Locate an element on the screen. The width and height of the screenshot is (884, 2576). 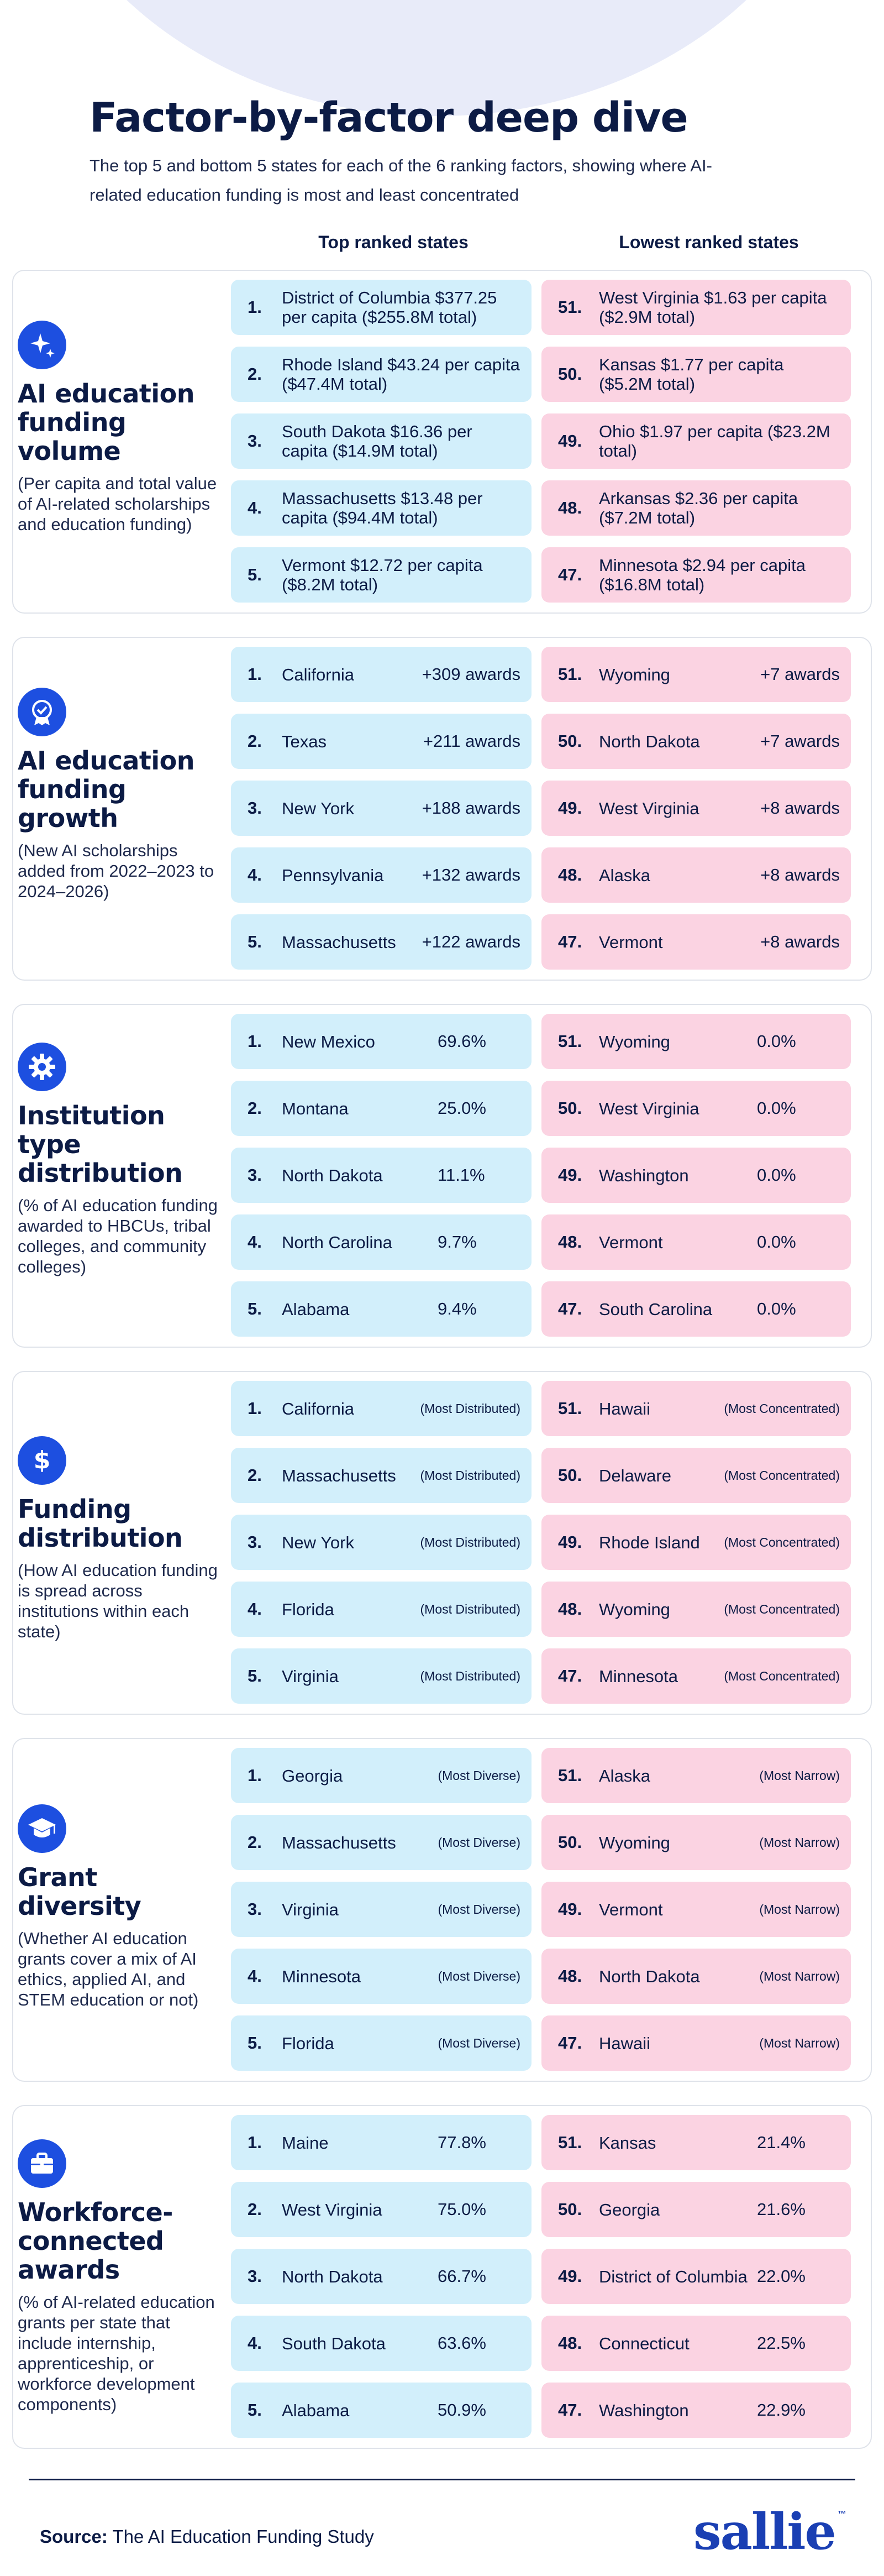
lowest-ranked-state-row: 48. North Dakota (Most Narrow) is located at coordinates (696, 1976).